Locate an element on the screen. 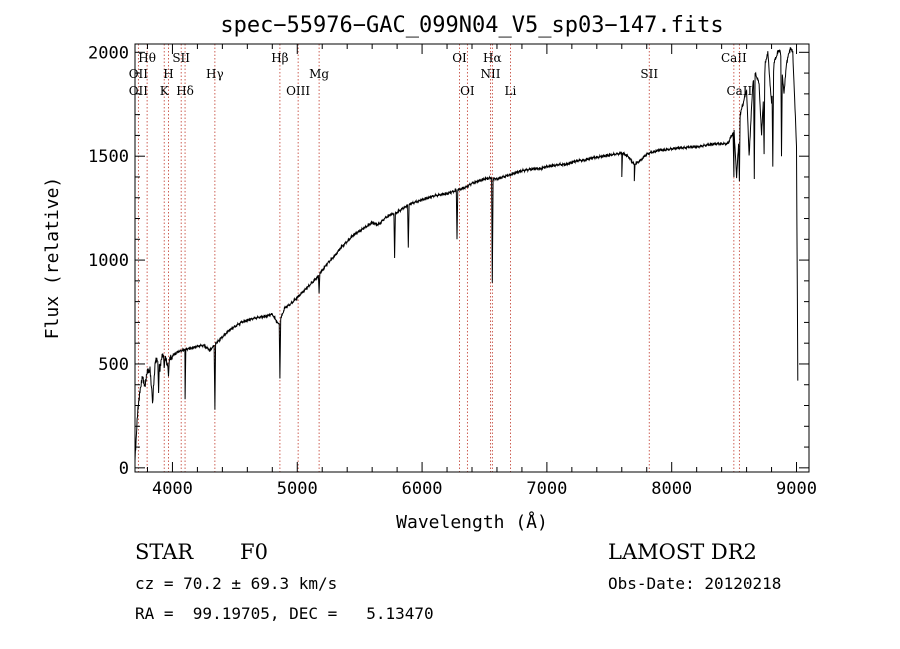  y-tick-label-2: 1000 is located at coordinates (108, 261).